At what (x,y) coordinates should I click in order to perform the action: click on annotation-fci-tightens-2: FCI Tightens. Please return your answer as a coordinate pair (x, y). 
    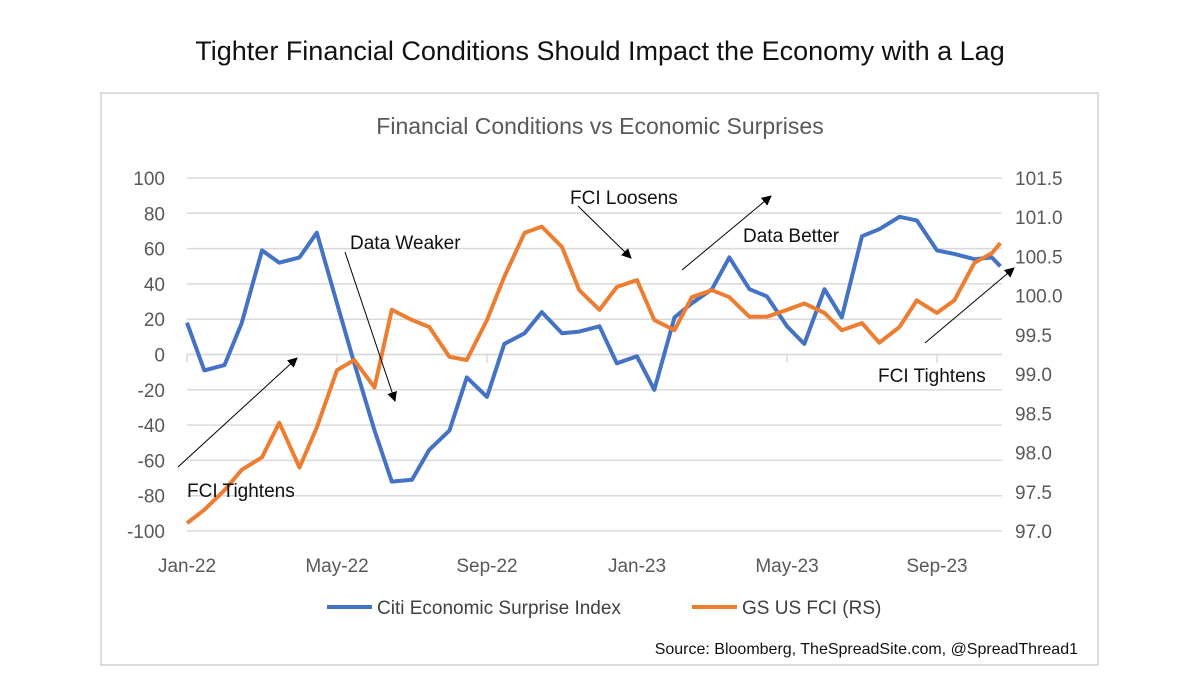
    Looking at the image, I should click on (932, 376).